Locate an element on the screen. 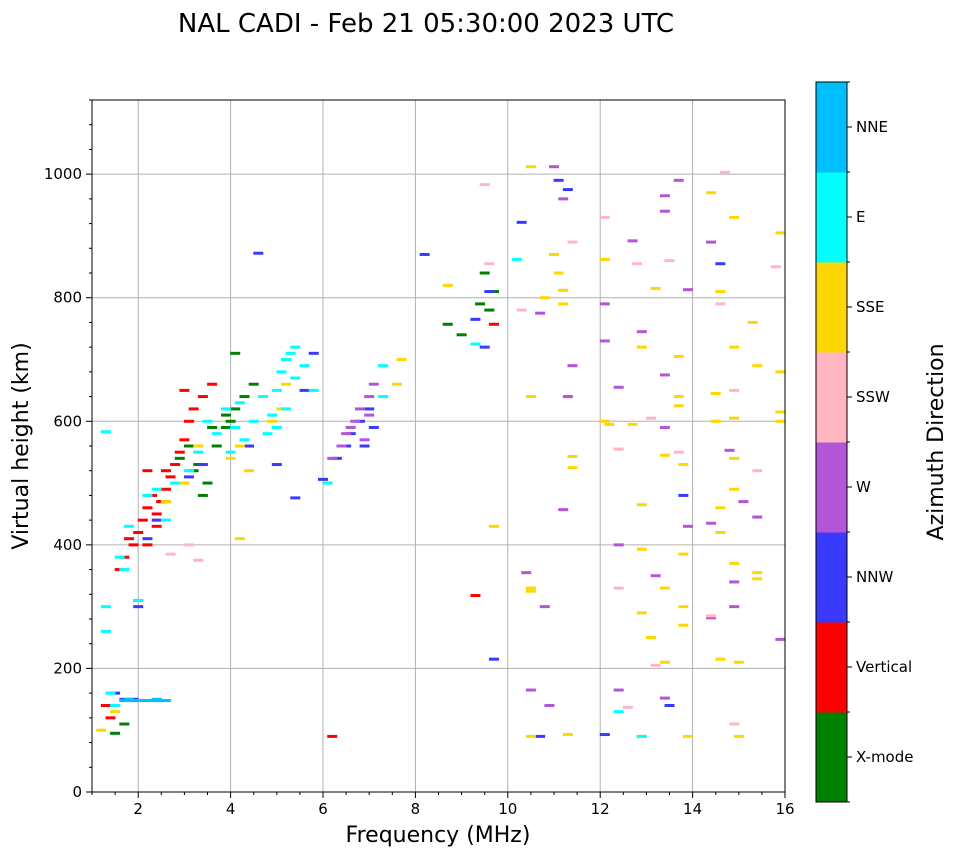 The width and height of the screenshot is (958, 857). x-tick-label: 10 is located at coordinates (507, 809).